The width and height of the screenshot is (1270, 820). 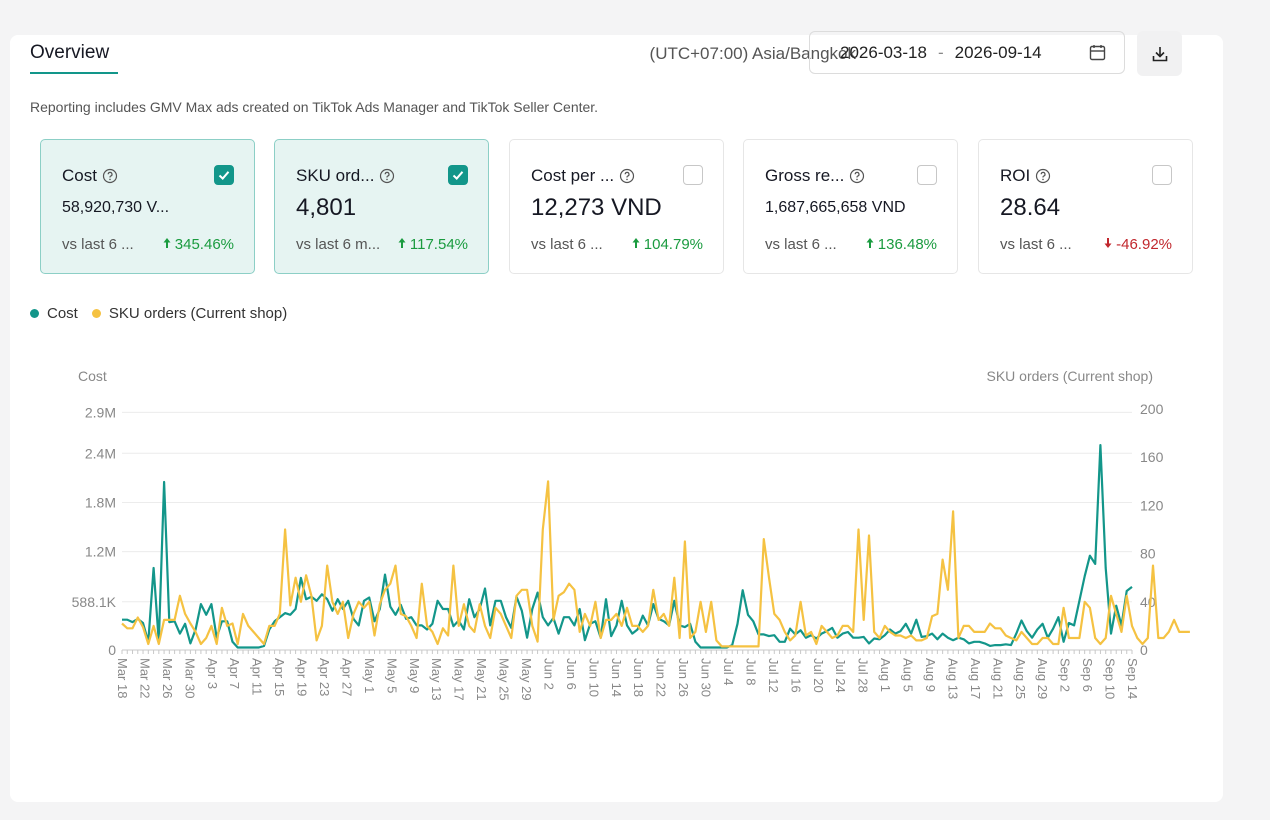 What do you see at coordinates (1097, 55) in the screenshot?
I see `calendar-icon` at bounding box center [1097, 55].